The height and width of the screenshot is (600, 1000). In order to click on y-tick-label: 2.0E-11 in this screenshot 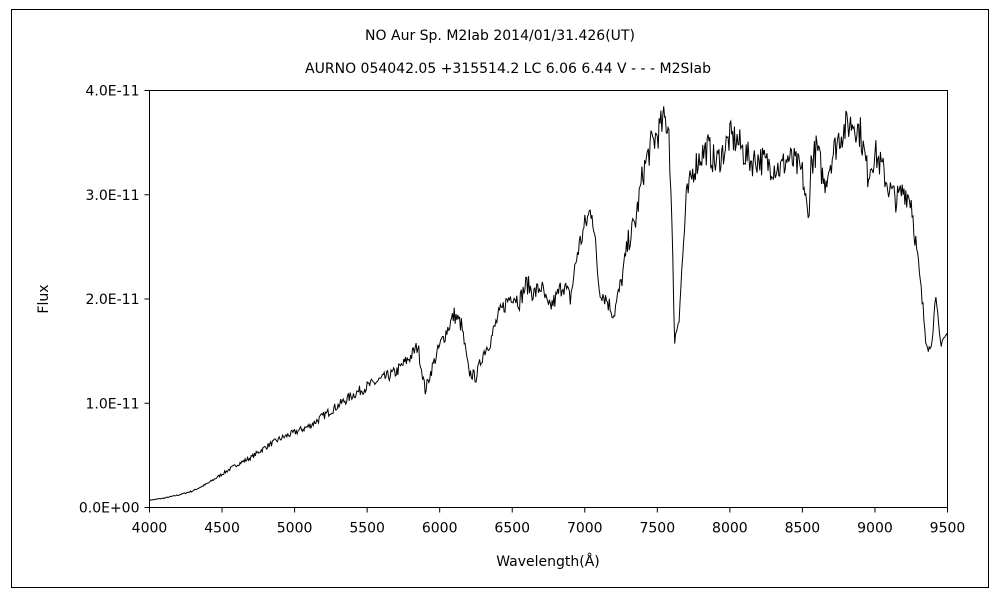, I will do `click(113, 300)`.